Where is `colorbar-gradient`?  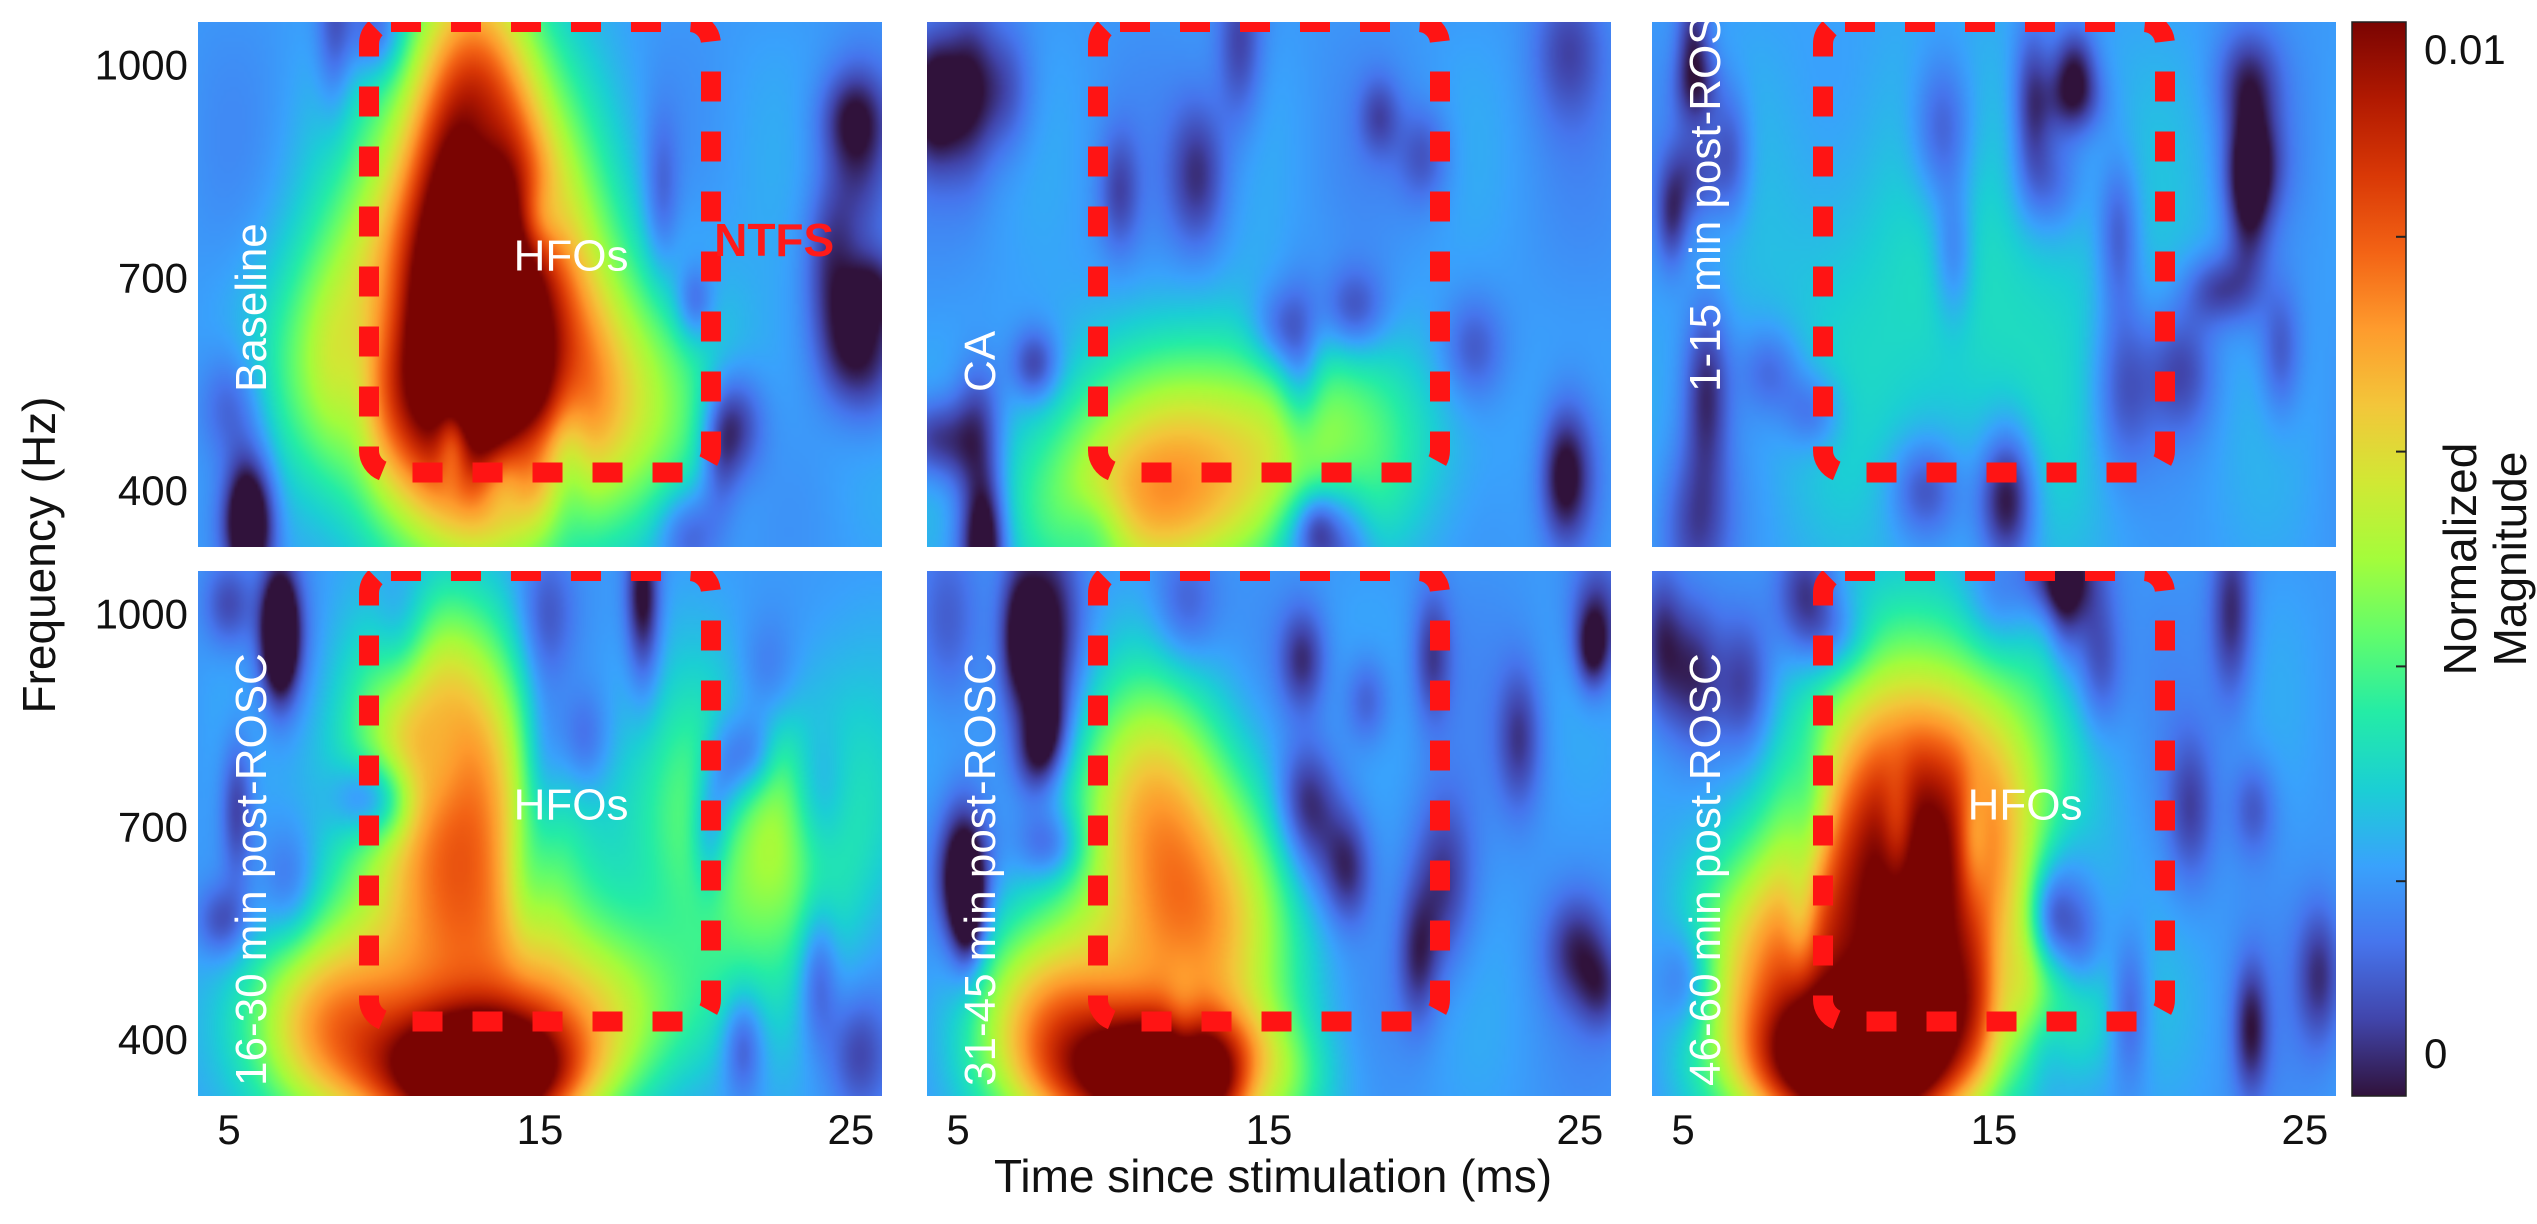 colorbar-gradient is located at coordinates (2379, 559).